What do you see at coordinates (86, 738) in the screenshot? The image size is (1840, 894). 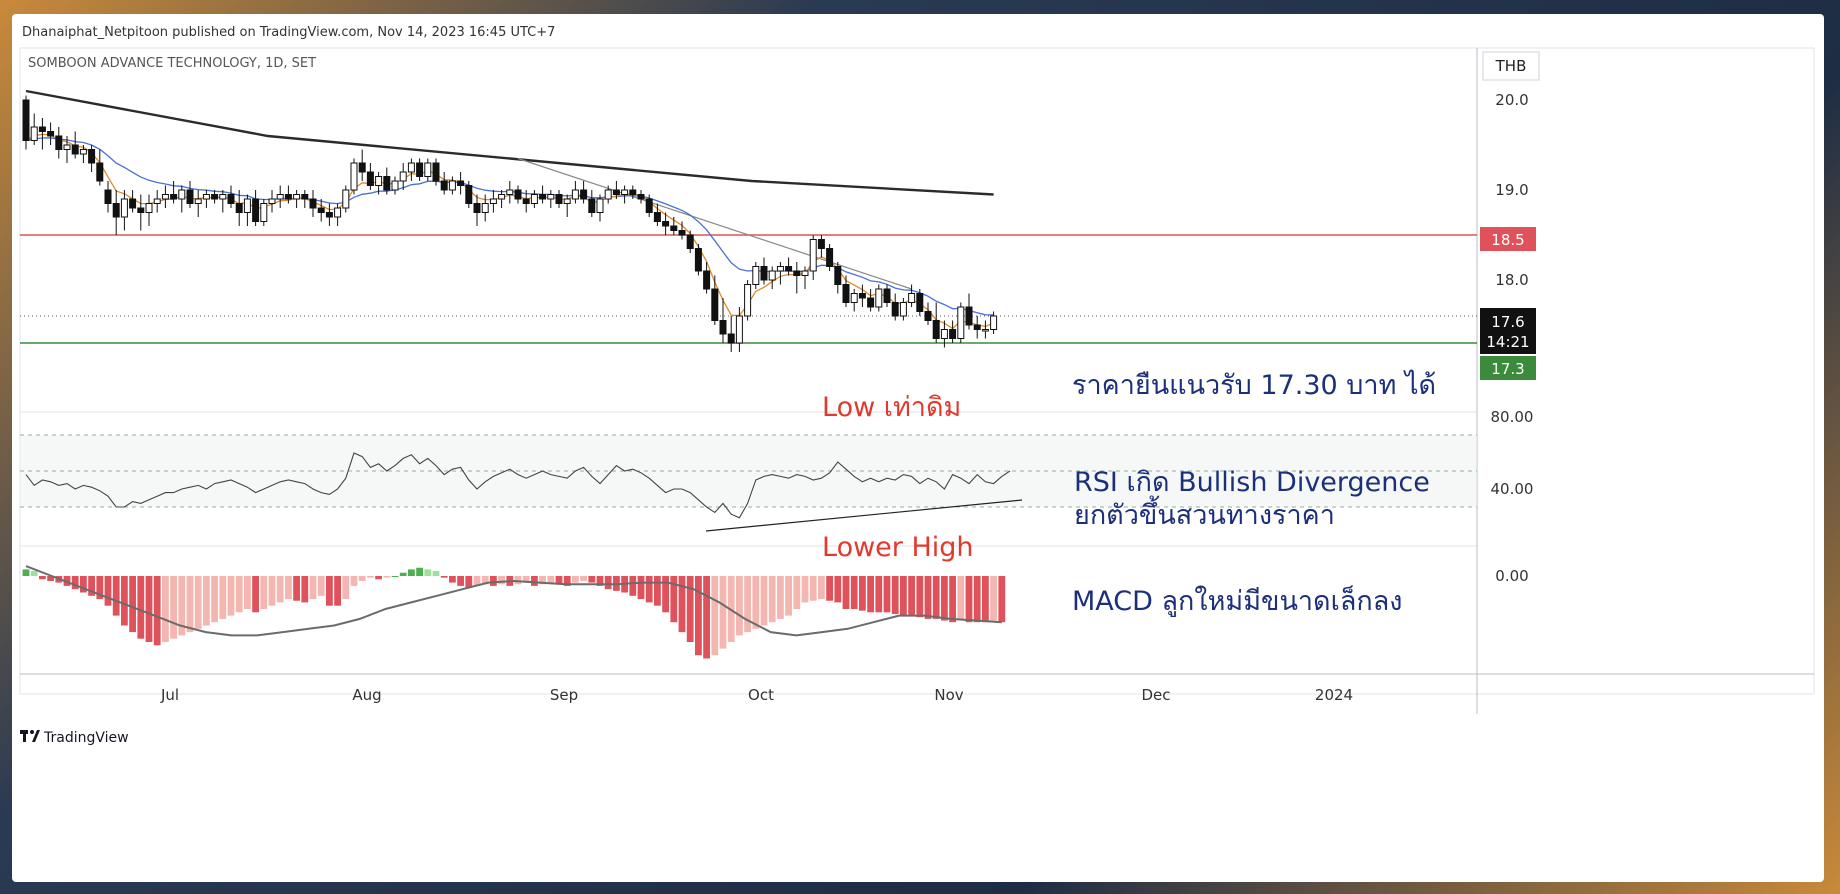 I see `tradingview-brand: TradingView` at bounding box center [86, 738].